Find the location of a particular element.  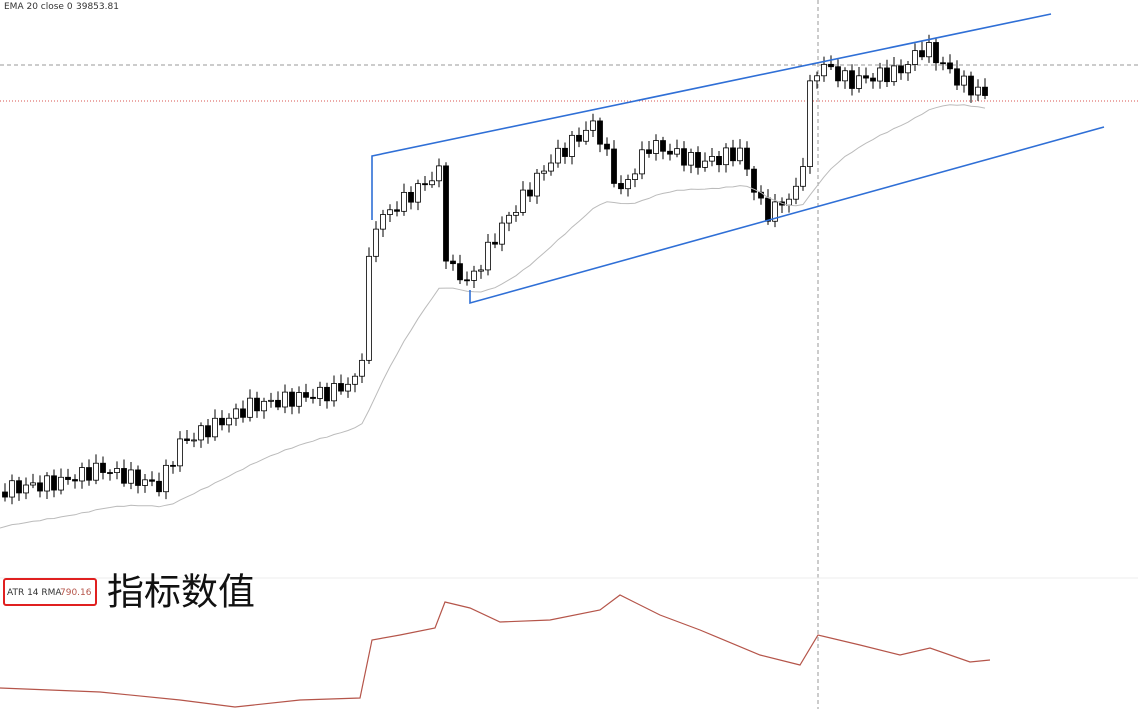

ema-value: 39853.81 is located at coordinates (97, 7).